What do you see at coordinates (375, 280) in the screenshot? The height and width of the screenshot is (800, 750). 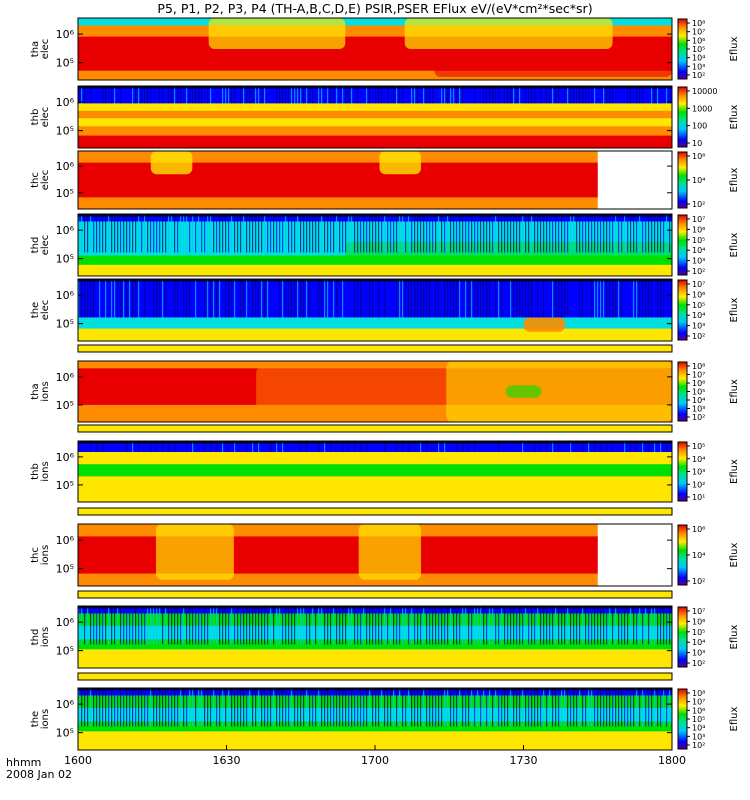 I see `saturation-line` at bounding box center [375, 280].